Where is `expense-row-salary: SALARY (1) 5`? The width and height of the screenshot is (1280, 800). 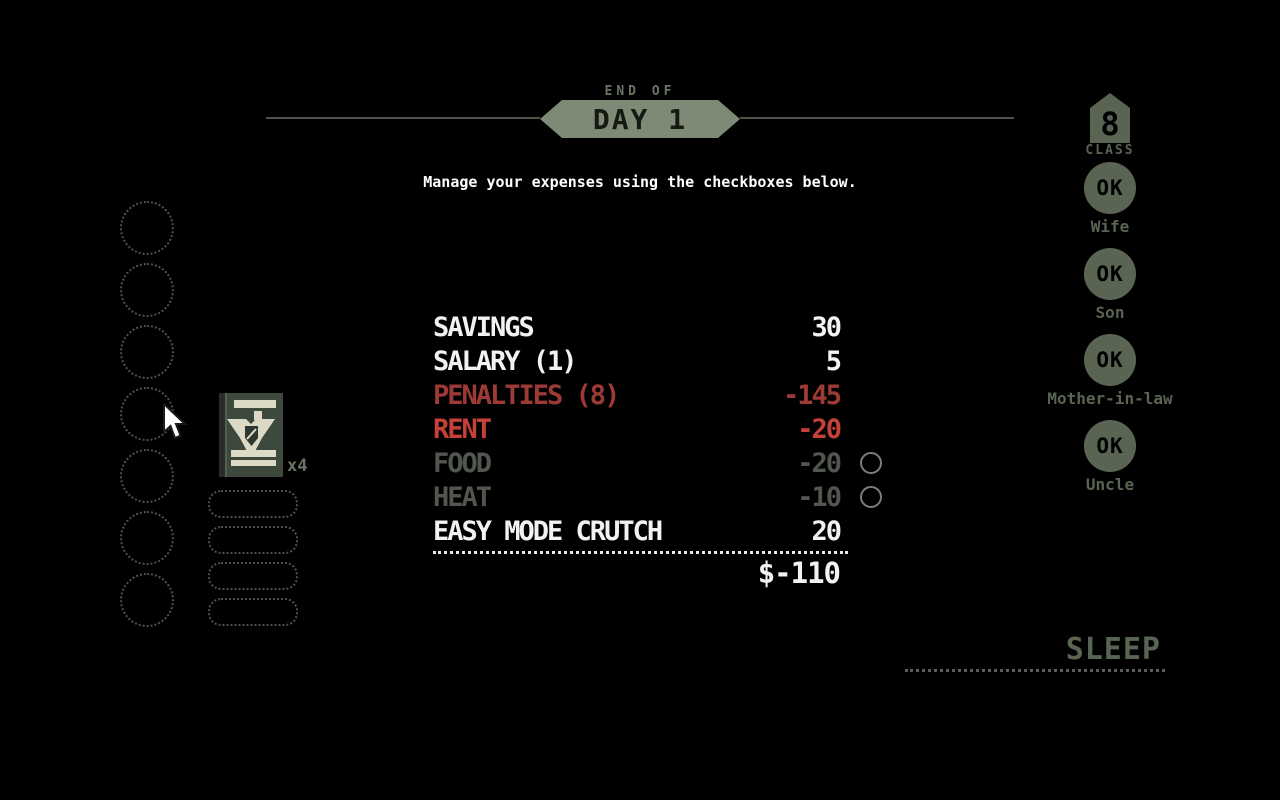 expense-row-salary: SALARY (1) 5 is located at coordinates (657, 361).